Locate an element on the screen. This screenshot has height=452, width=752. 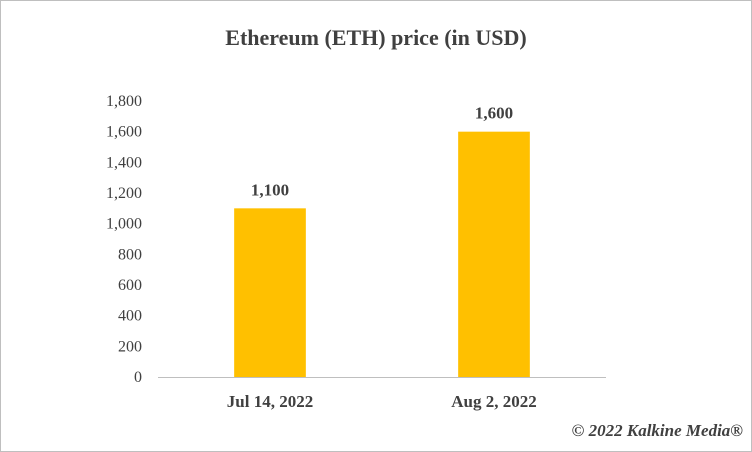
data-label: 1,100 is located at coordinates (270, 189).